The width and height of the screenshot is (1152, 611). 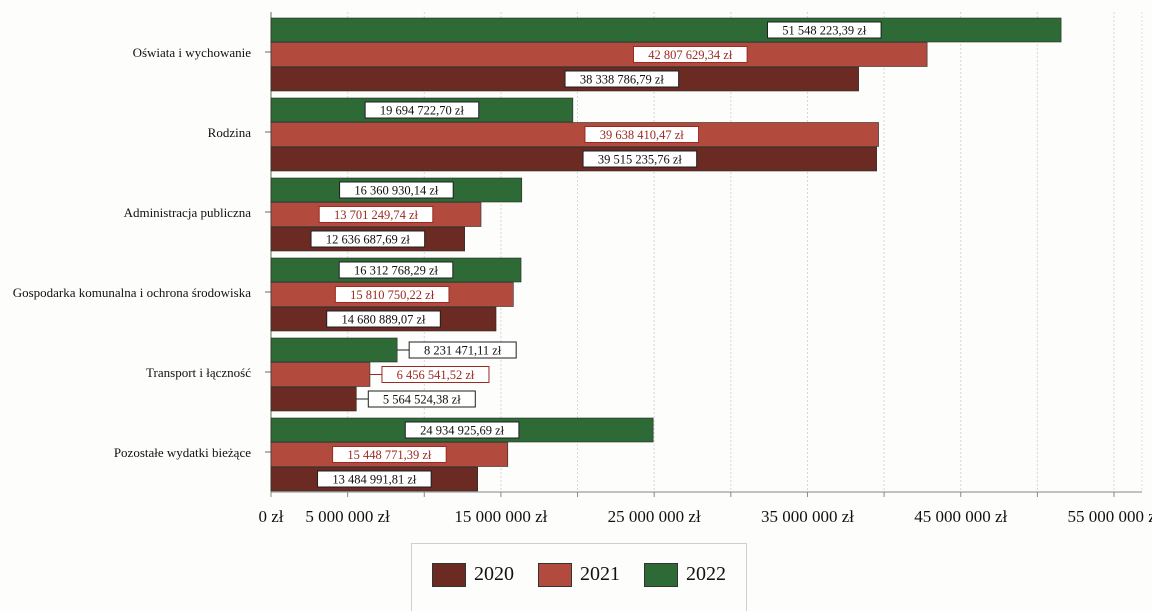 What do you see at coordinates (188, 212) in the screenshot?
I see `category-label: Administracja publiczna` at bounding box center [188, 212].